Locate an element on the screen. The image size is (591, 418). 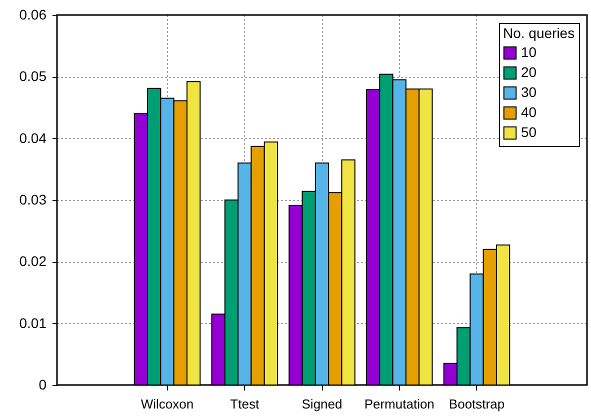
x-tick-label: Bootstrap is located at coordinates (476, 404).